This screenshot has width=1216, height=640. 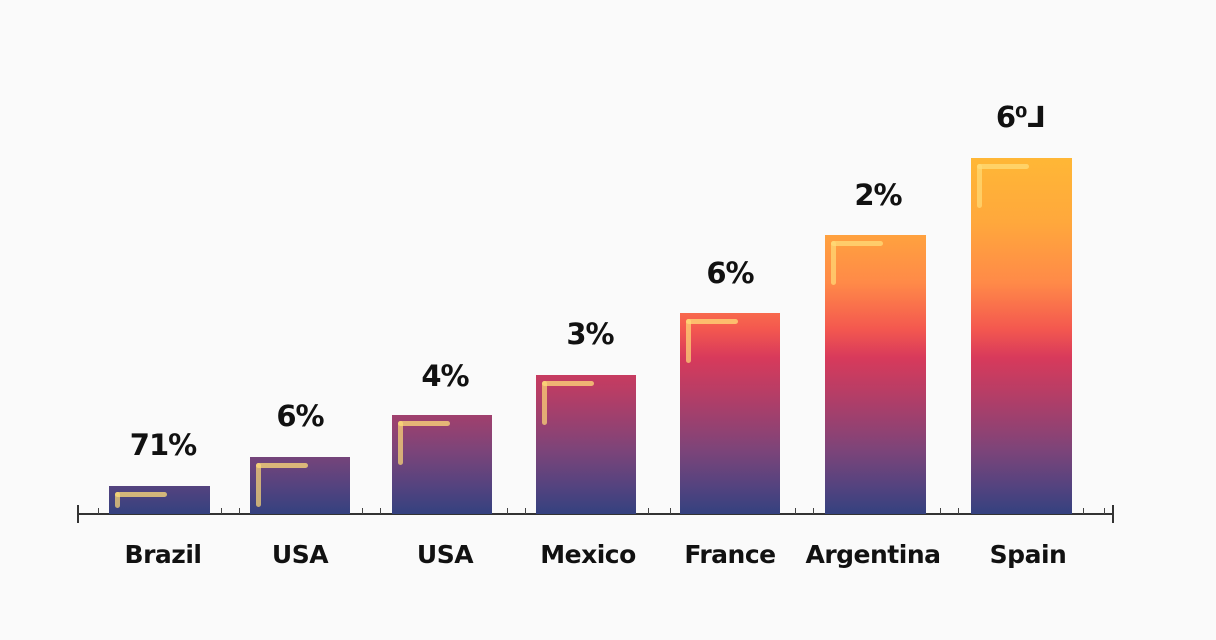 I want to click on bar-usa, so click(x=300, y=485).